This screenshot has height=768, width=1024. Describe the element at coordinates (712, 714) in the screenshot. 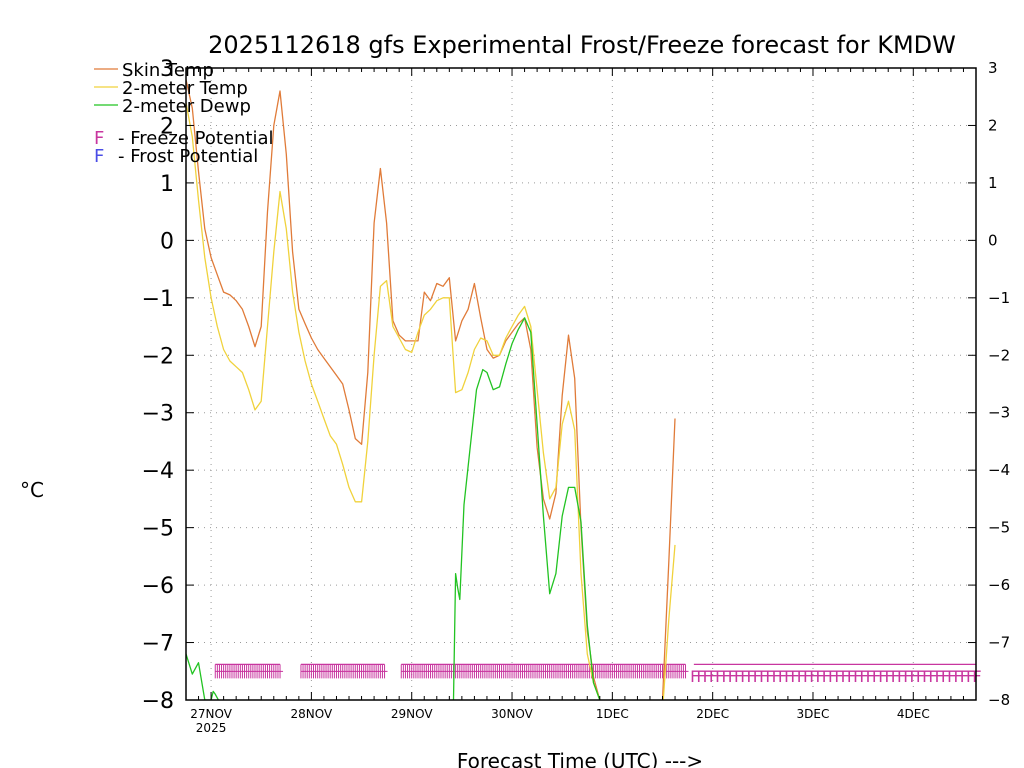

I see `x-tick-label-2dec: 2DEC` at that location.